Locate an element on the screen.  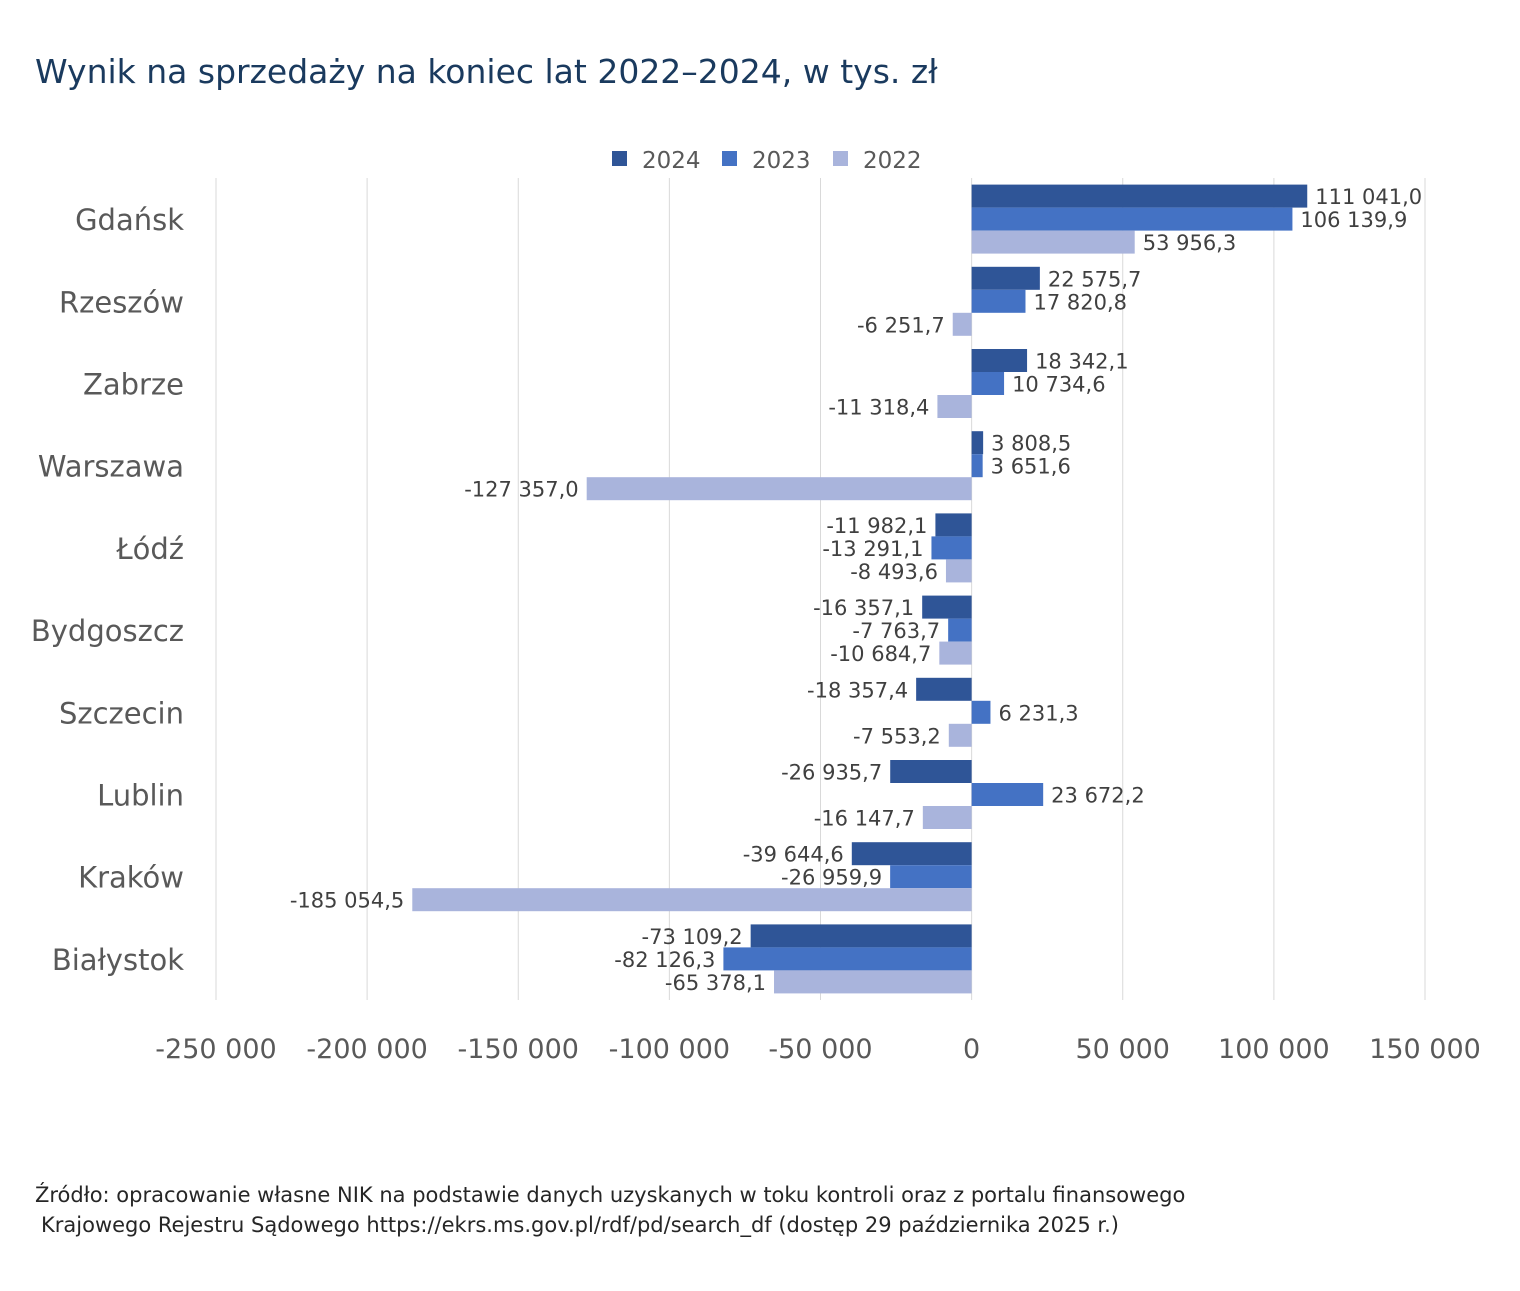
data-label-bialystok-2022: -65 378,1 is located at coordinates (715, 983).